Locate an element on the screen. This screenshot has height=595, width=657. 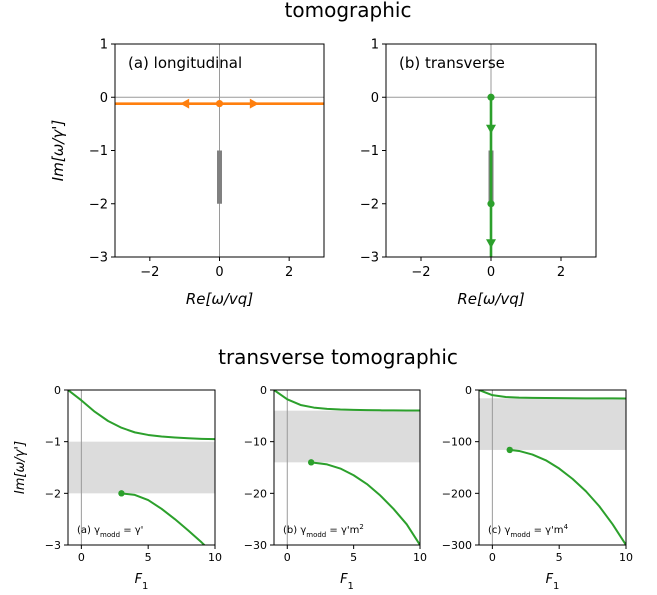
panel-label: (b) transverse is located at coordinates (452, 63).